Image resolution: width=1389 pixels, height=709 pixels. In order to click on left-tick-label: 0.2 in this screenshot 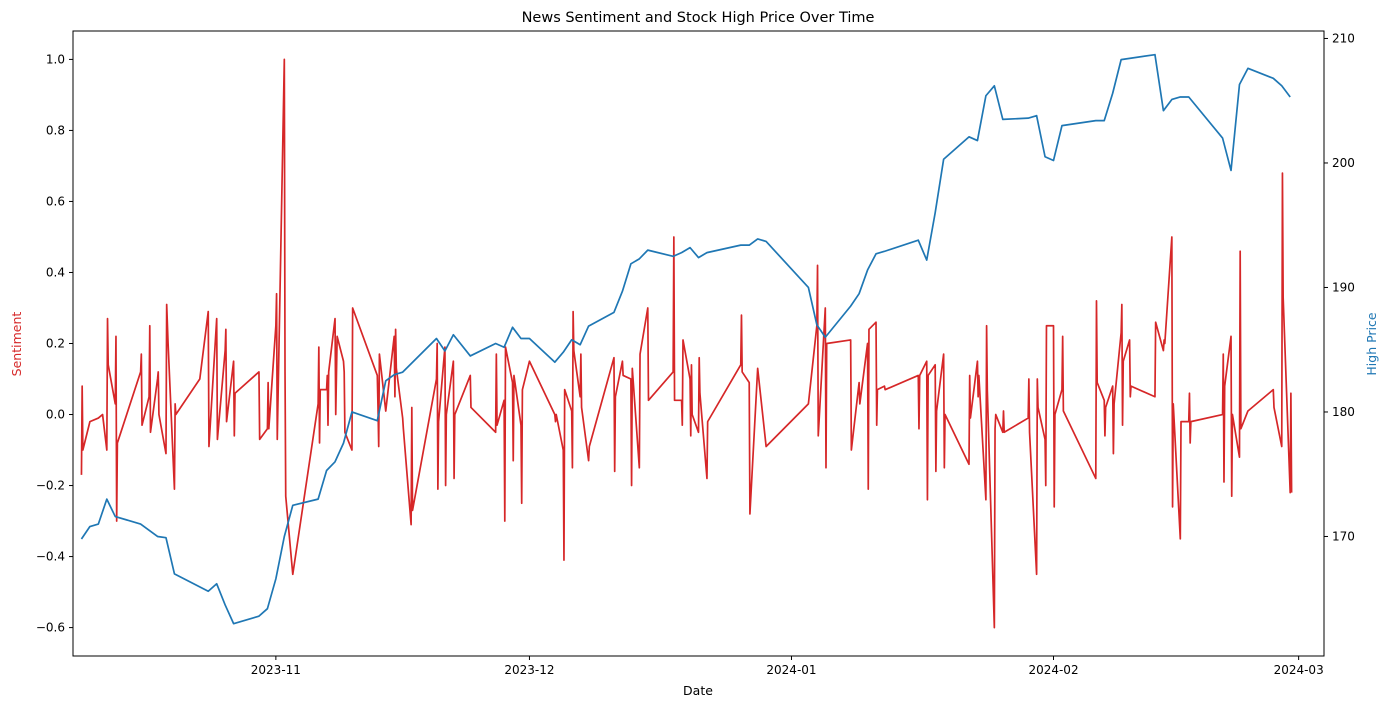, I will do `click(55, 344)`.